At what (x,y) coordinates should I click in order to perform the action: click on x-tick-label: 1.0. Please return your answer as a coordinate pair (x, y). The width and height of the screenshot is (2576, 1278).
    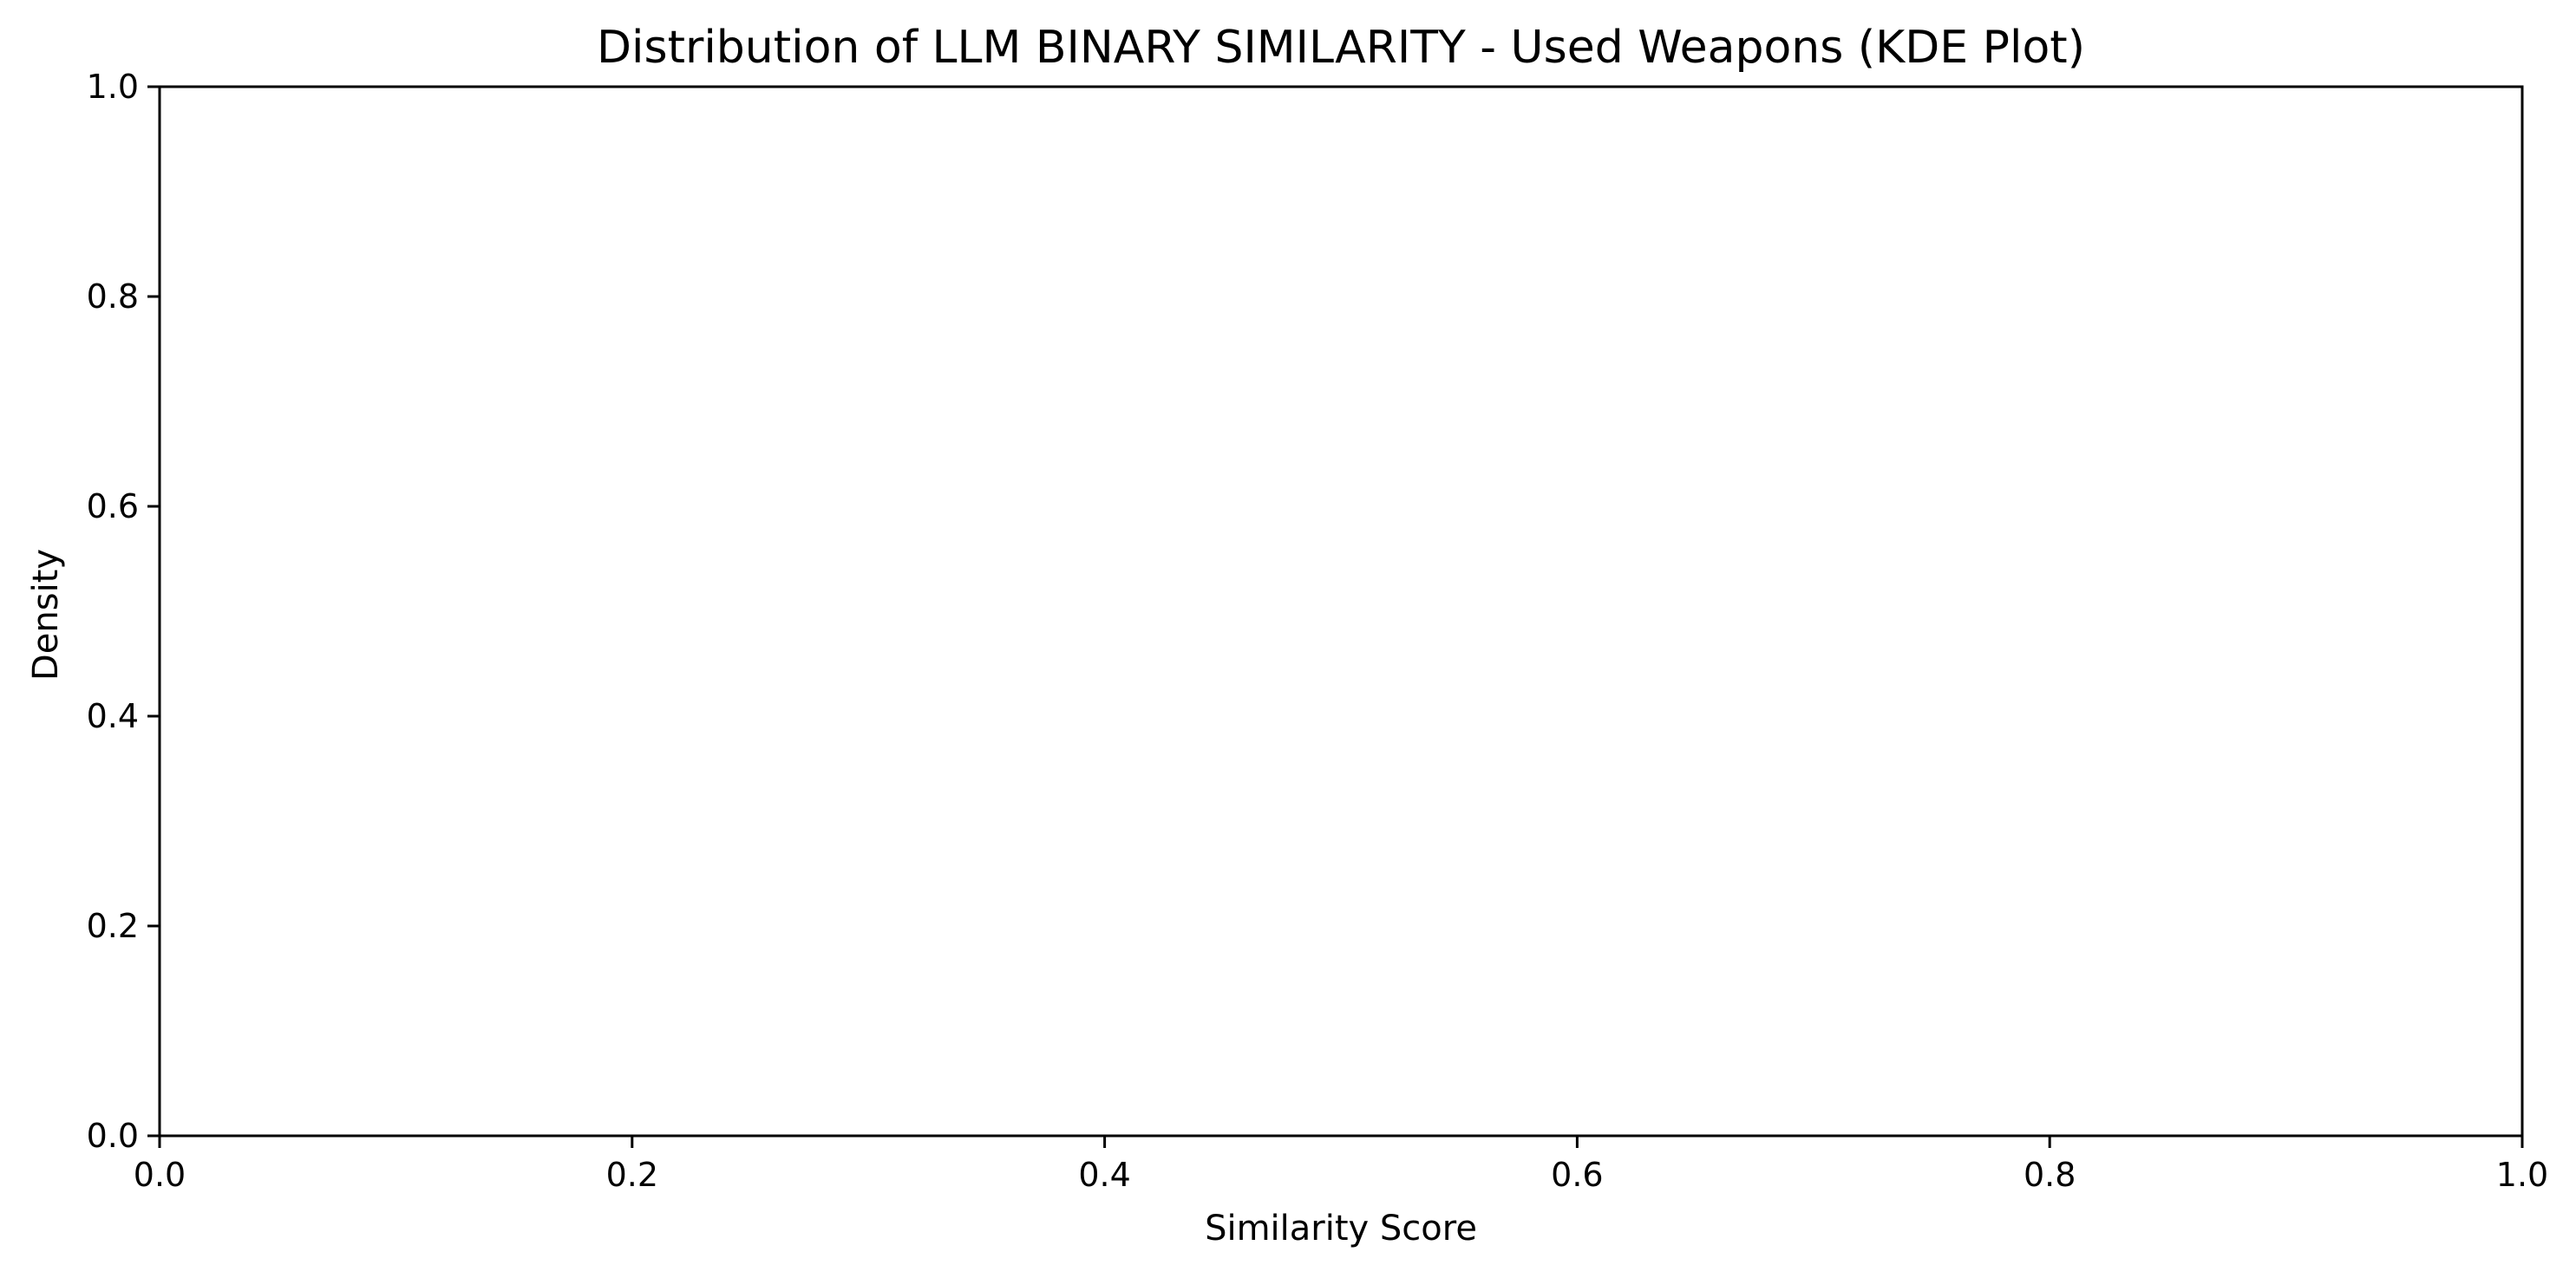
    Looking at the image, I should click on (2522, 1175).